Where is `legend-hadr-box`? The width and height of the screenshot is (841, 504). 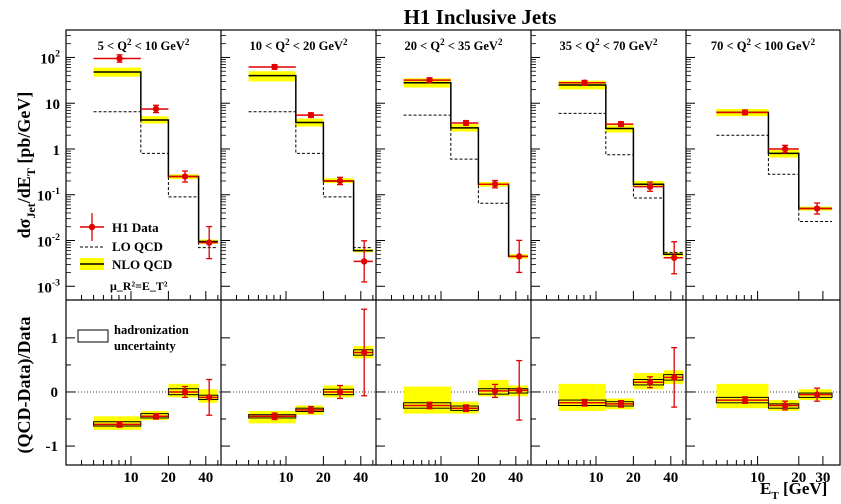 legend-hadr-box is located at coordinates (93, 336).